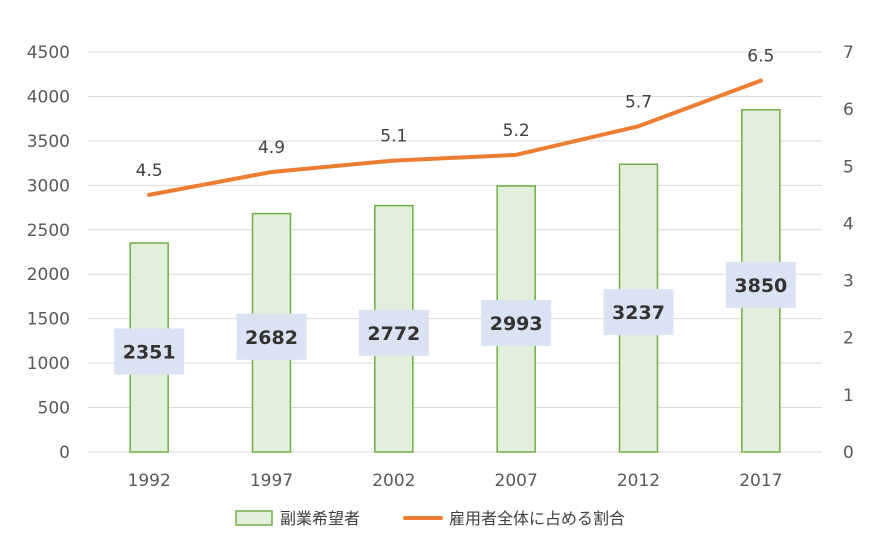  What do you see at coordinates (271, 148) in the screenshot?
I see `line-data-label: 4.9` at bounding box center [271, 148].